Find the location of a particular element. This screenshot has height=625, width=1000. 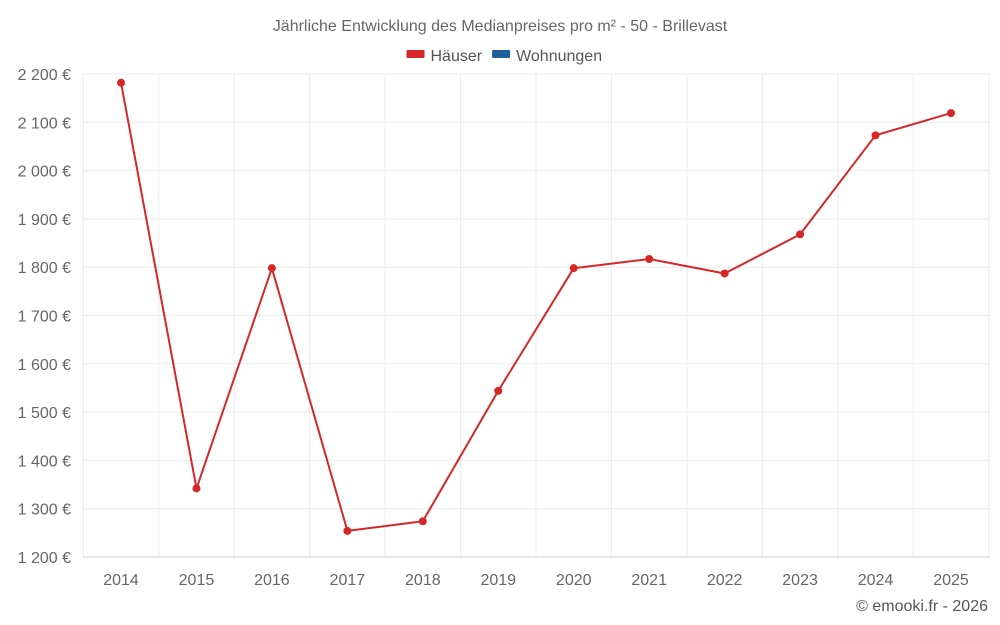

legend-item-haeuser: Häuser is located at coordinates (444, 56).